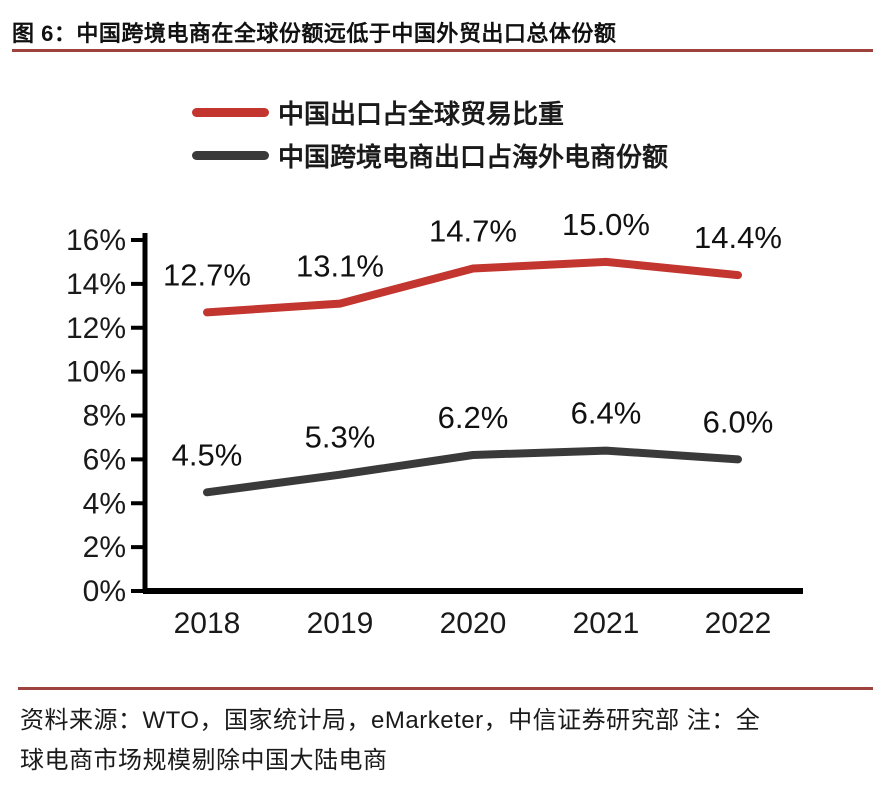 The width and height of the screenshot is (890, 794). I want to click on figure-title: 图 6：中国跨境电商在全球份额远低于中国外贸出口总体份额, so click(314, 33).